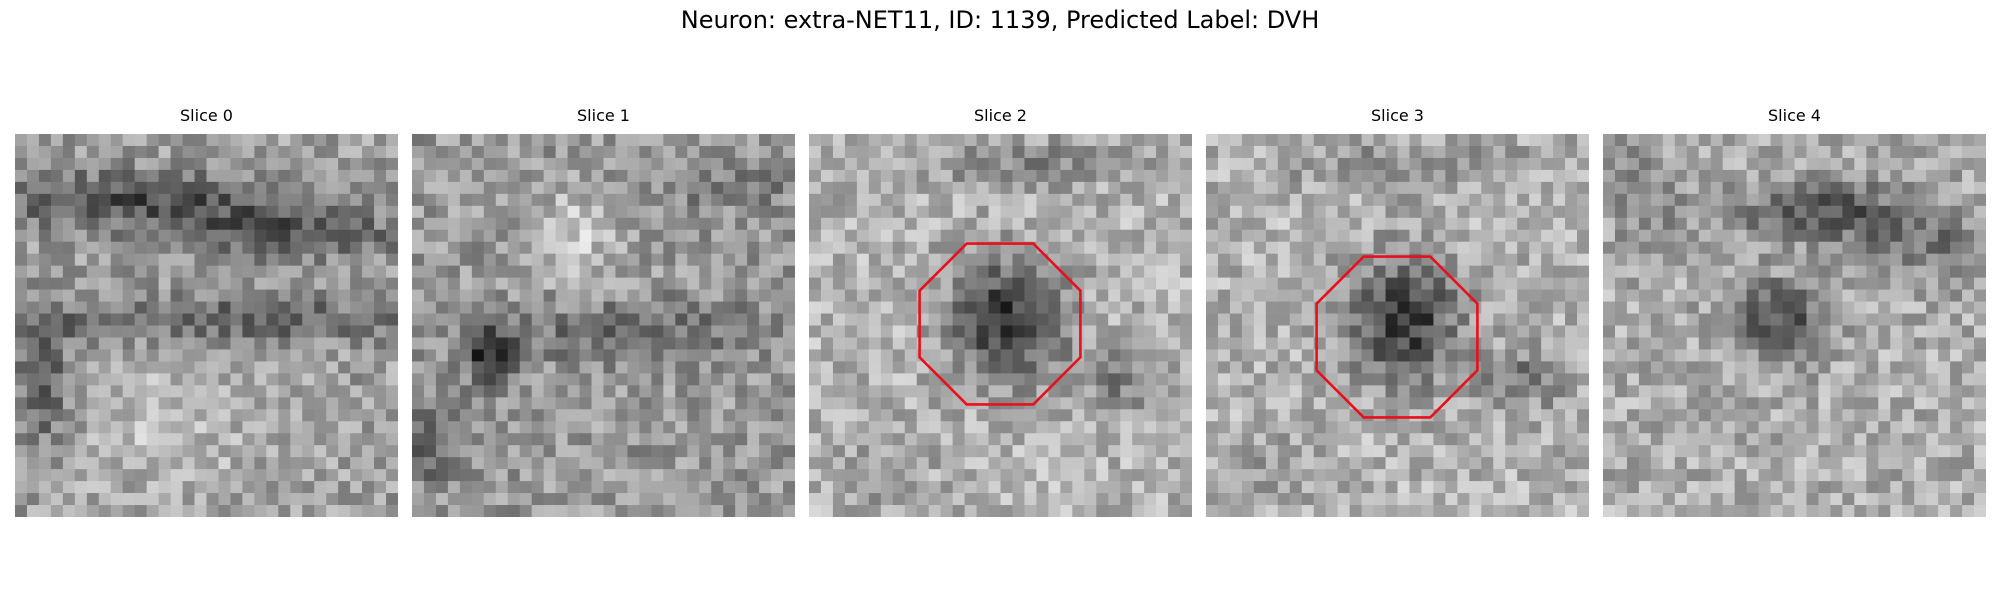 The image size is (2000, 600). I want to click on slice-title: Slice 4, so click(1794, 115).